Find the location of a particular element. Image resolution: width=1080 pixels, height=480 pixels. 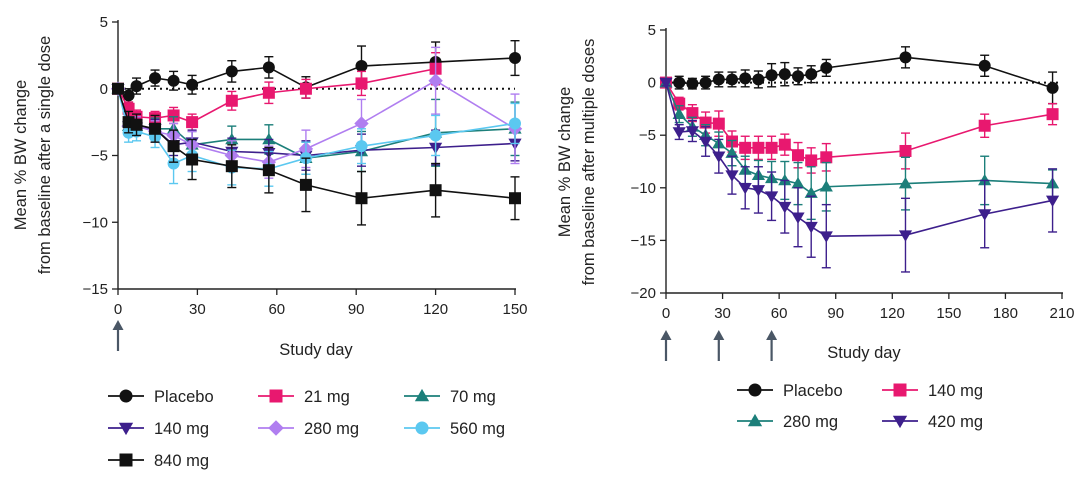

right-y-axis-label: from baseline after multiple doses is located at coordinates (589, 162).